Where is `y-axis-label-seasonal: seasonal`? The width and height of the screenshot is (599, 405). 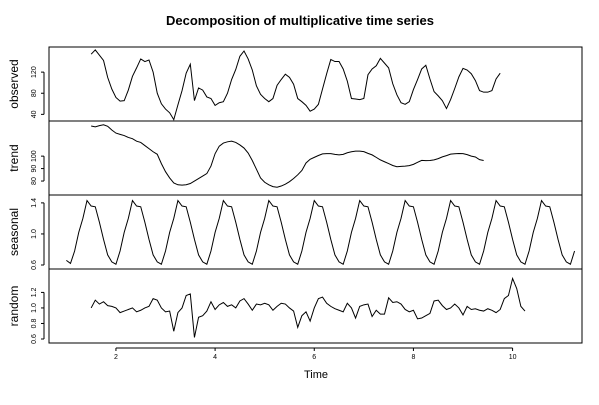
y-axis-label-seasonal: seasonal is located at coordinates (14, 232).